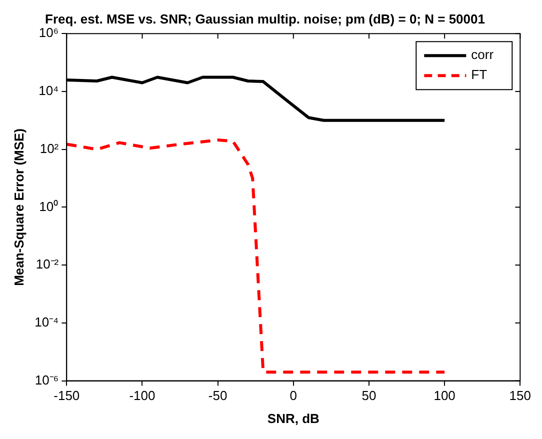  What do you see at coordinates (218, 396) in the screenshot?
I see `x-tick-label: -50` at bounding box center [218, 396].